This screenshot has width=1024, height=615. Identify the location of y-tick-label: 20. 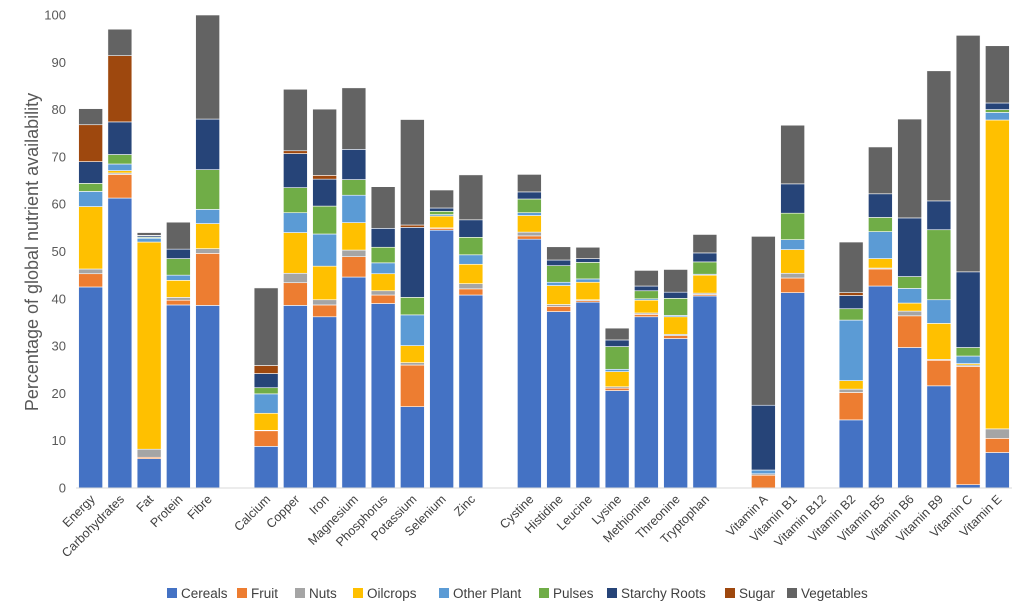
(59, 393).